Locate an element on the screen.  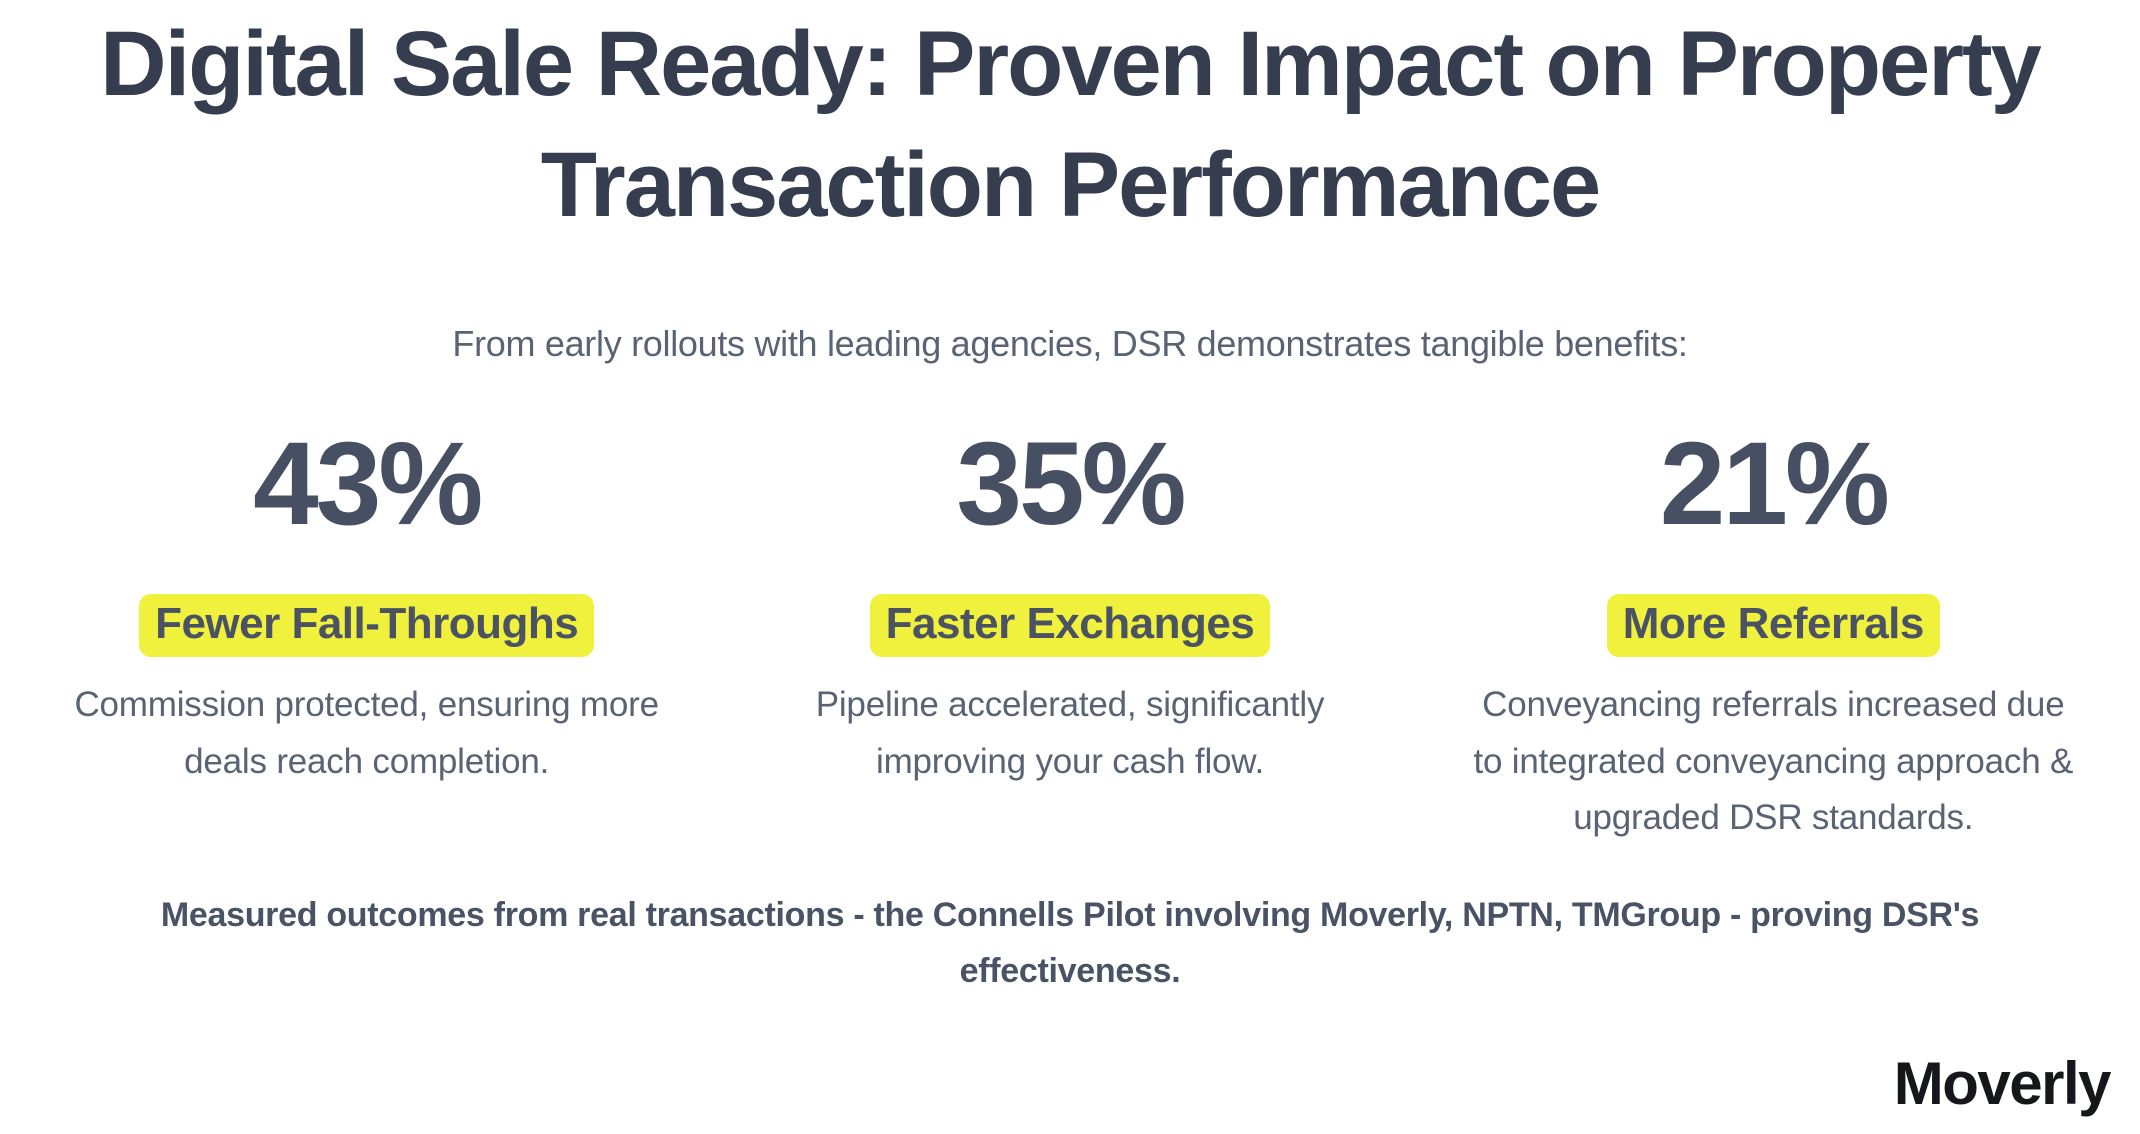
stat-label-highlight: Fewer Fall-Throughs is located at coordinates (367, 625).